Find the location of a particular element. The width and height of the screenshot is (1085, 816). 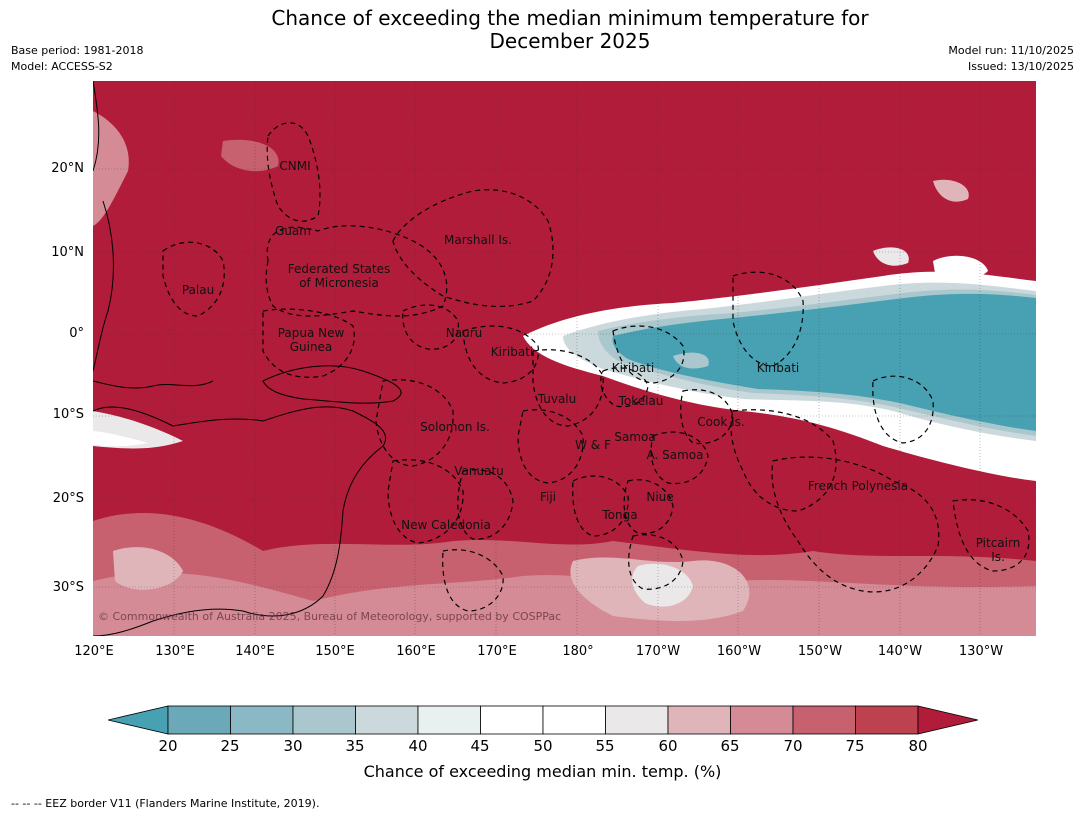

label-pitcairn-line-1: Pitcairn is located at coordinates (998, 543).